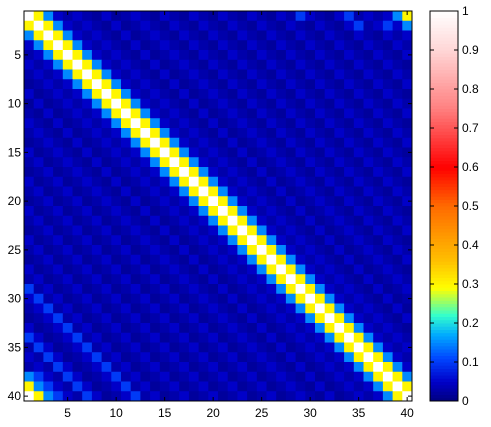 The image size is (491, 427). Describe the element at coordinates (465, 401) in the screenshot. I see `colorbar-tick-label: 0` at that location.